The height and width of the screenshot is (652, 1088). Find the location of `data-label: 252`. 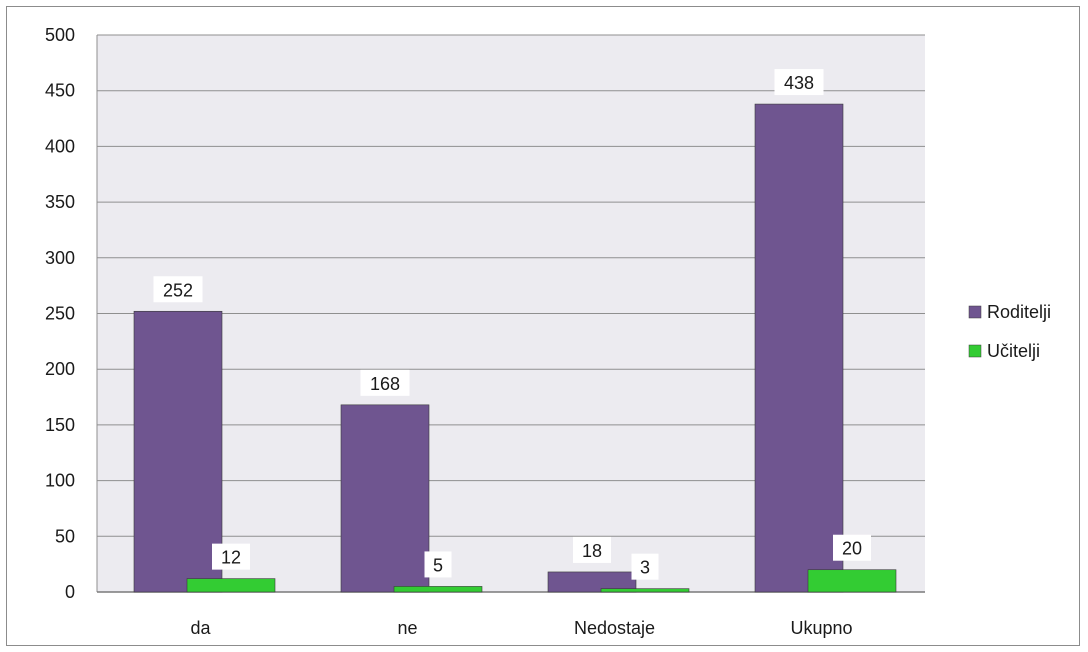

data-label: 252 is located at coordinates (178, 290).